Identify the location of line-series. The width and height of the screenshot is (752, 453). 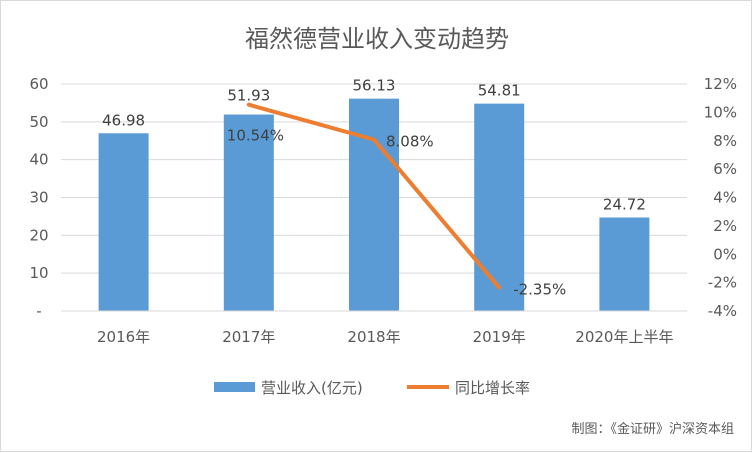
(374, 196).